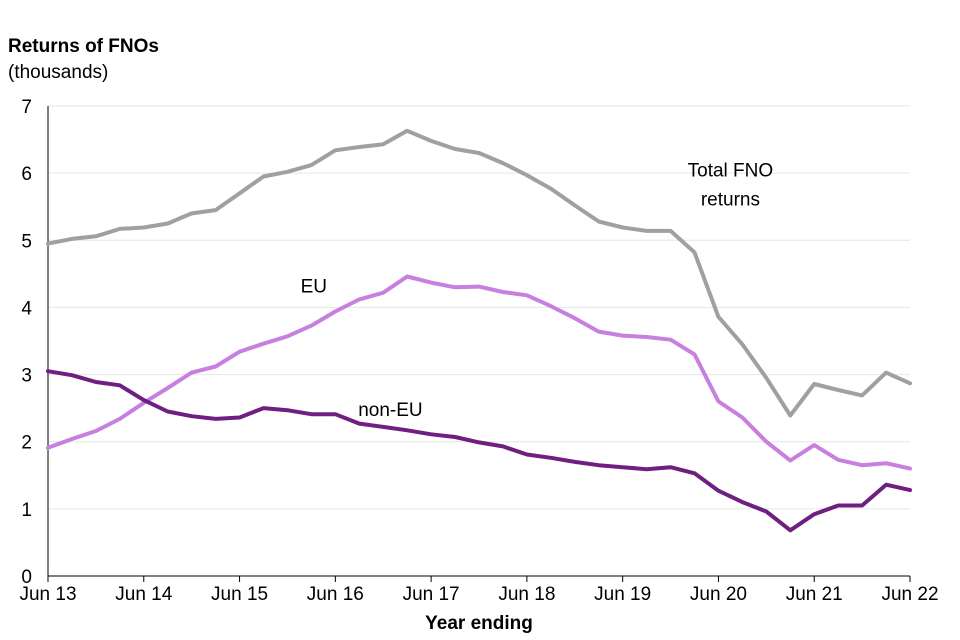  I want to click on y-axis-title: Returns of FNOs, so click(83, 46).